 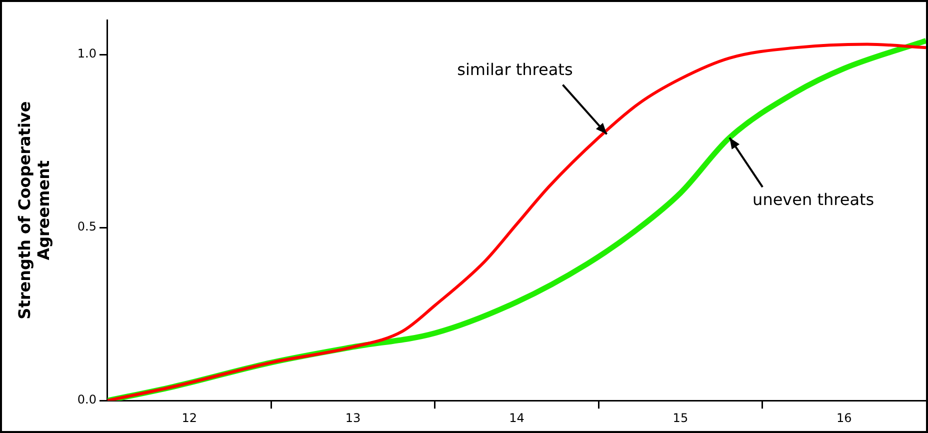 What do you see at coordinates (33, 210) in the screenshot?
I see `y-axis-title: Strength of Cooperative Agreement` at bounding box center [33, 210].